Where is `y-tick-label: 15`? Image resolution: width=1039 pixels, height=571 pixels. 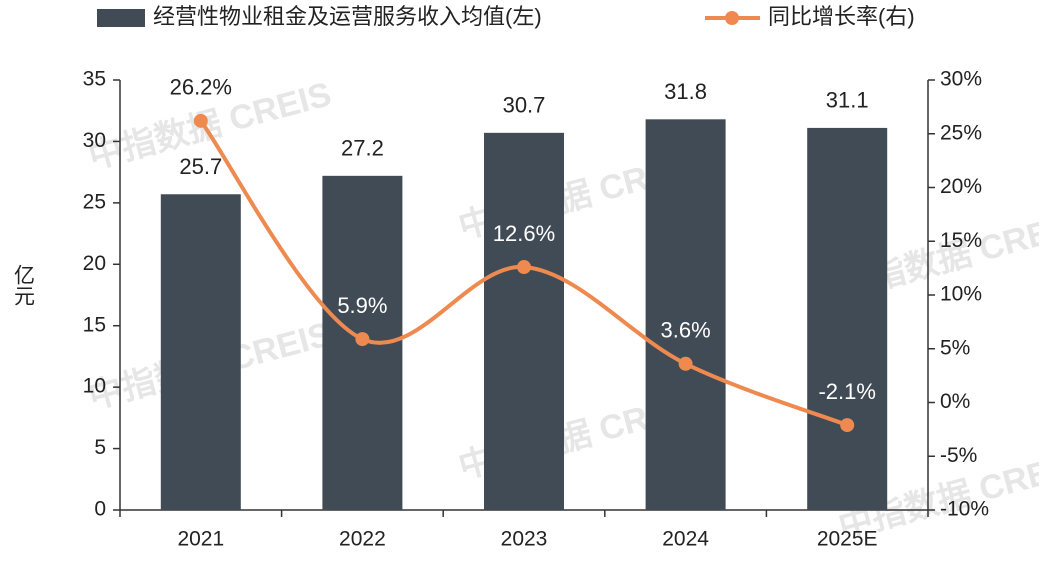 y-tick-label: 15 is located at coordinates (94, 324).